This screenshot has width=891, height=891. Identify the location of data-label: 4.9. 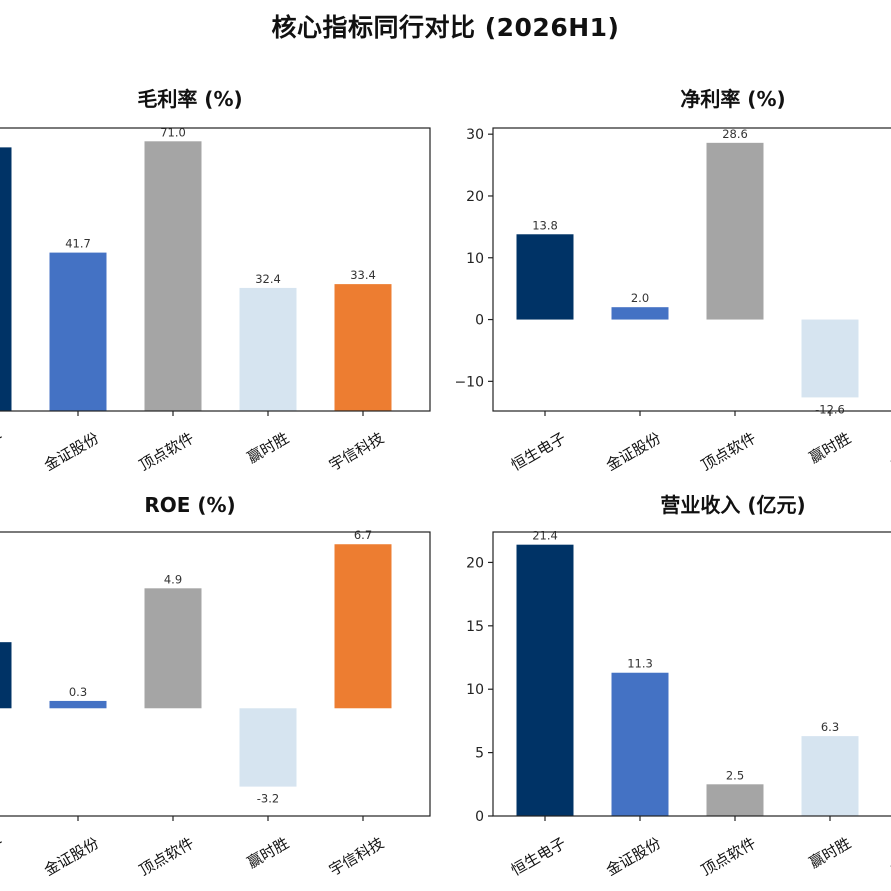
(173, 579).